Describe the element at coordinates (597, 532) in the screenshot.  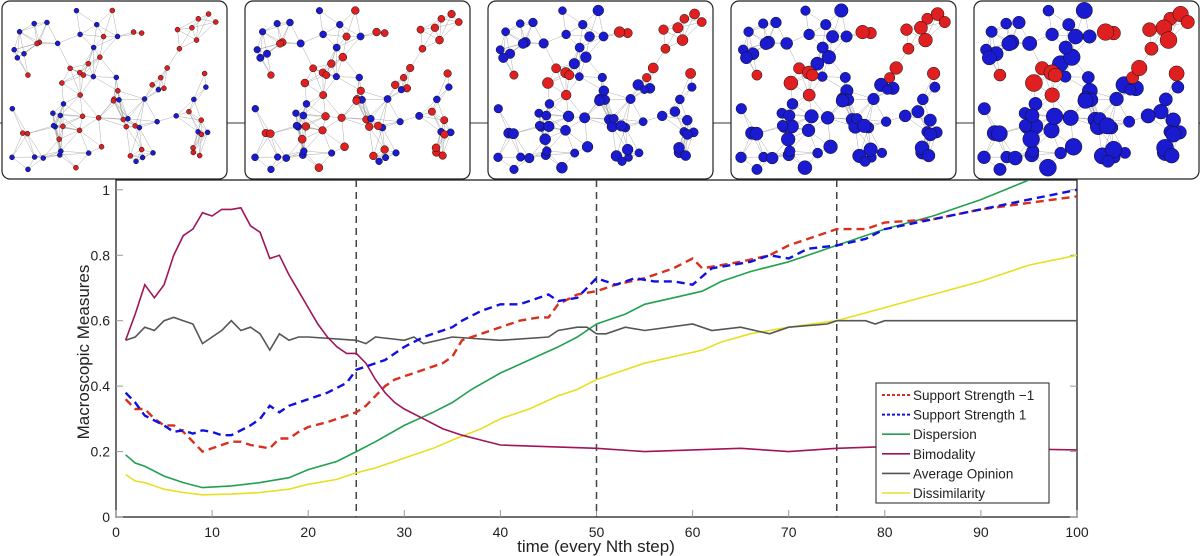
I see `x-tick-label: 50` at that location.